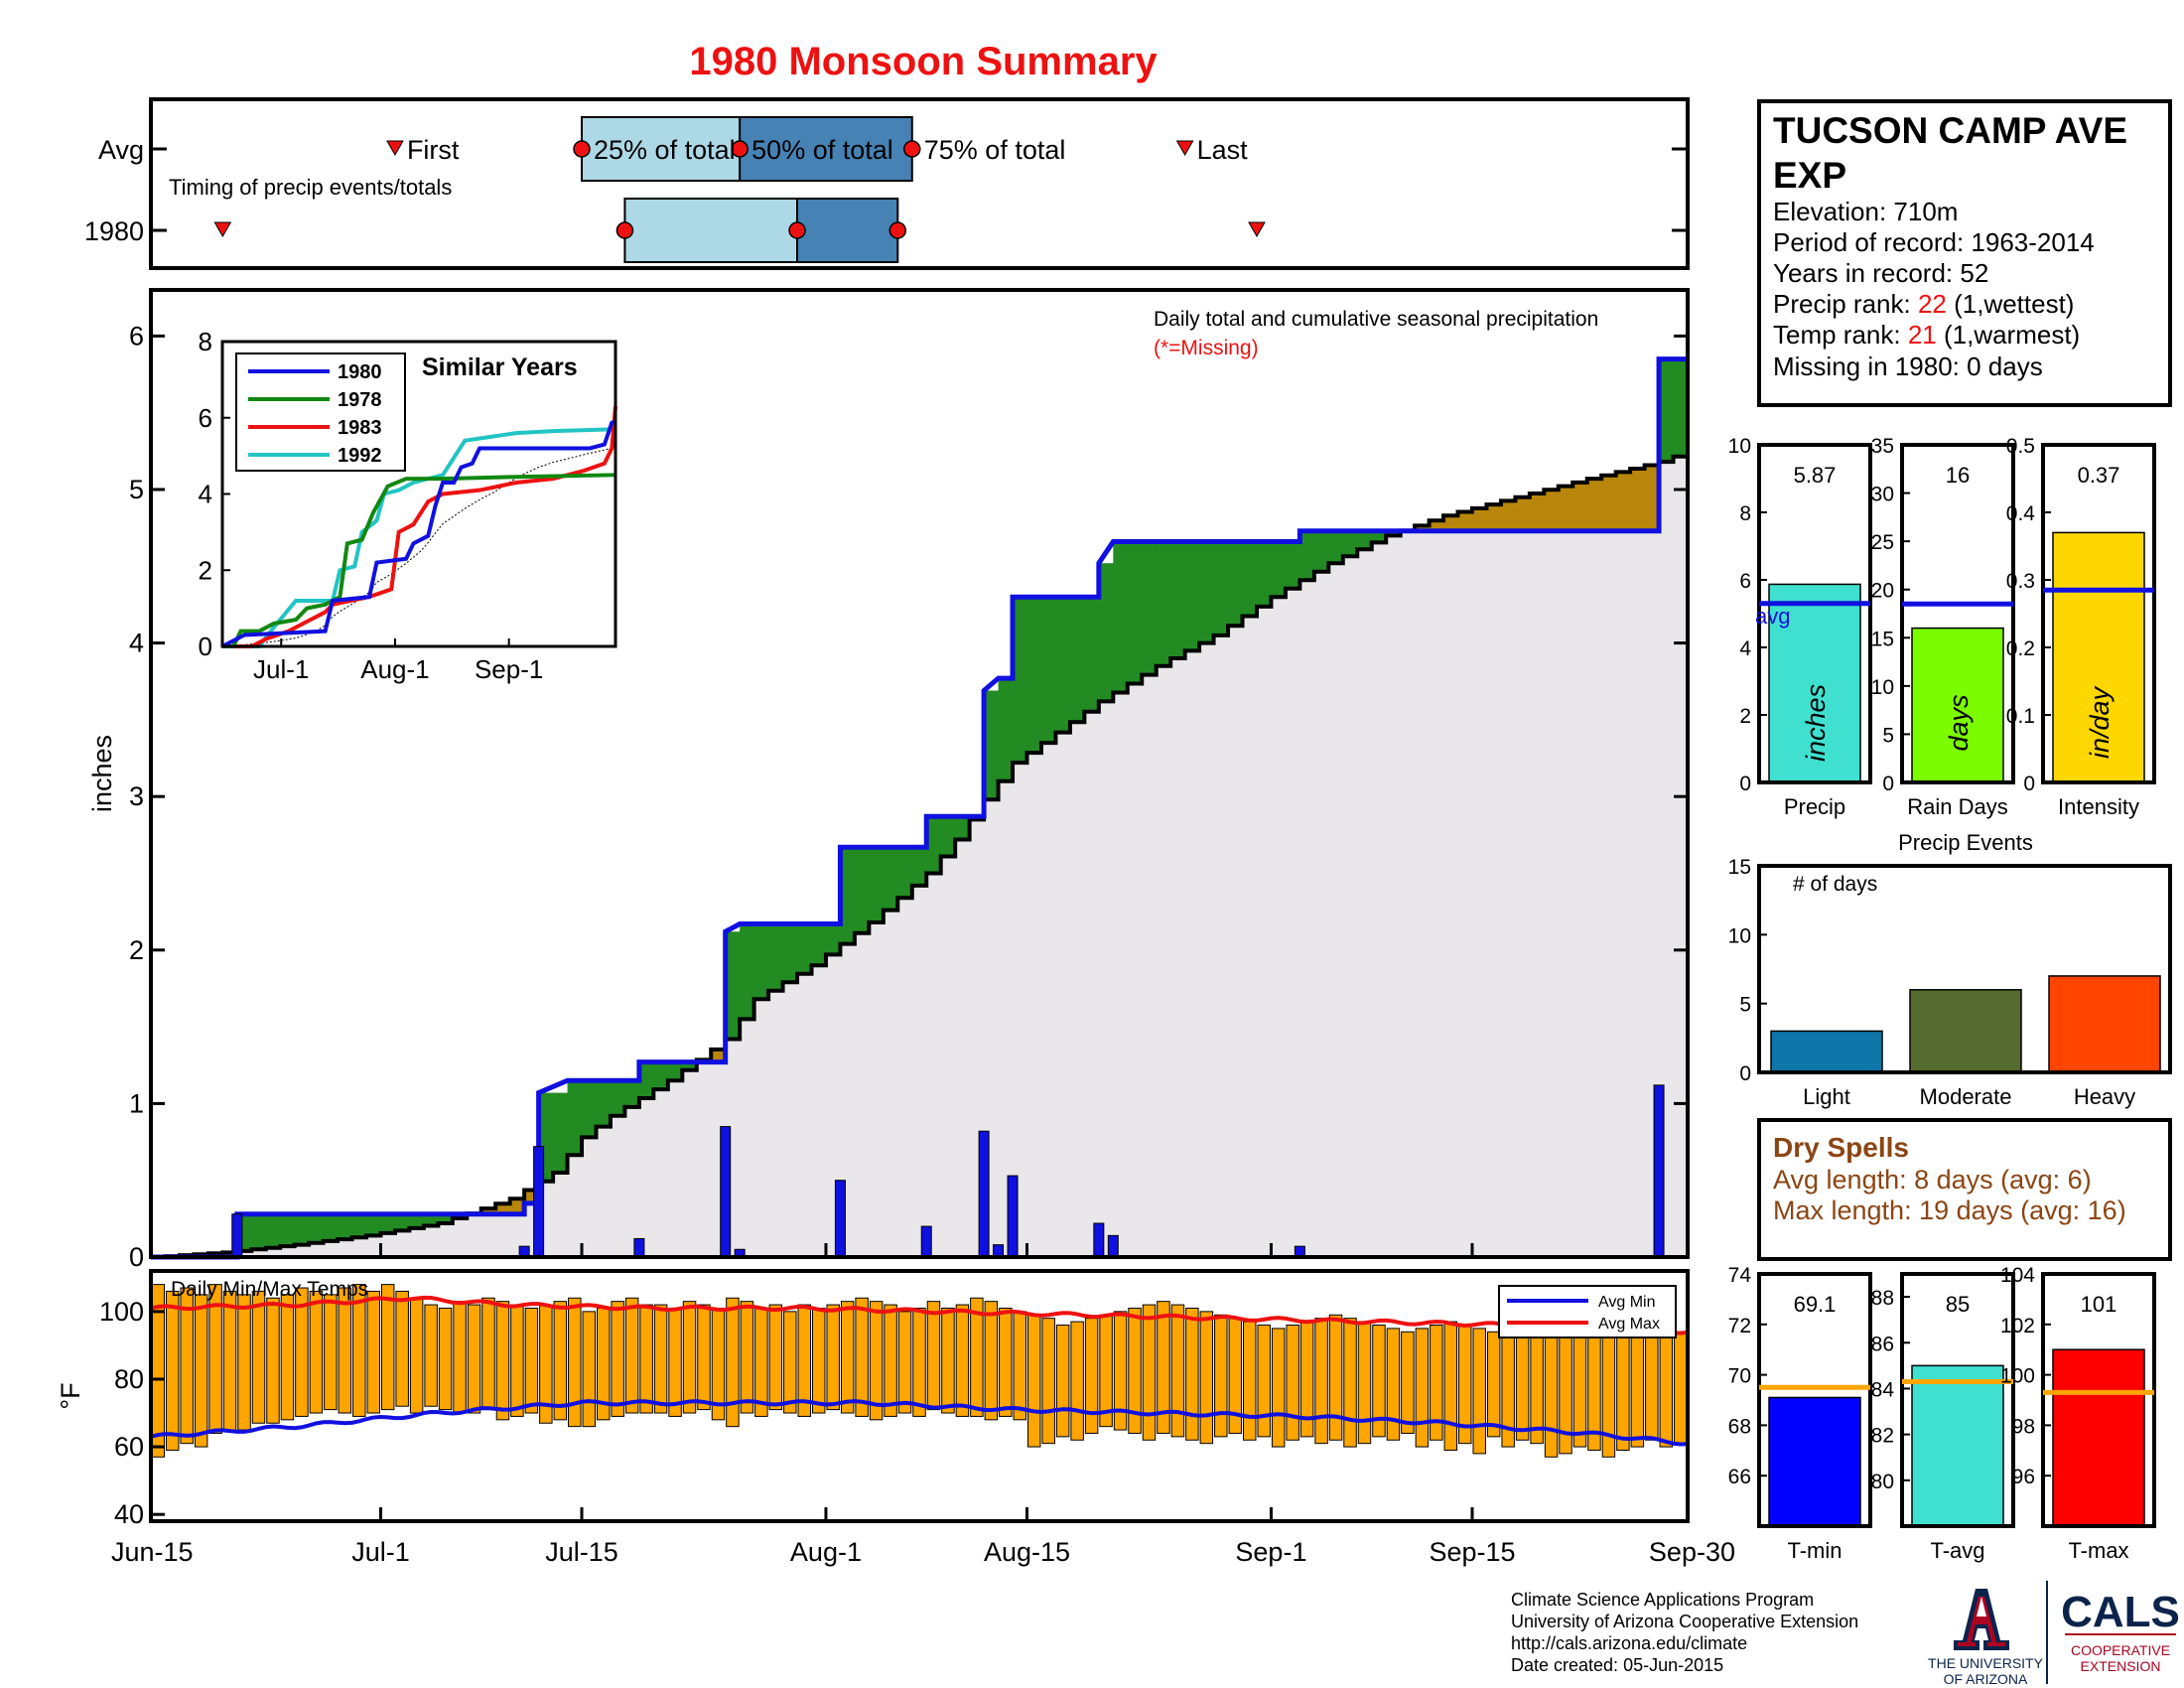 Image resolution: width=2184 pixels, height=1688 pixels. What do you see at coordinates (136, 336) in the screenshot?
I see `precip-y-tick-label: 6` at bounding box center [136, 336].